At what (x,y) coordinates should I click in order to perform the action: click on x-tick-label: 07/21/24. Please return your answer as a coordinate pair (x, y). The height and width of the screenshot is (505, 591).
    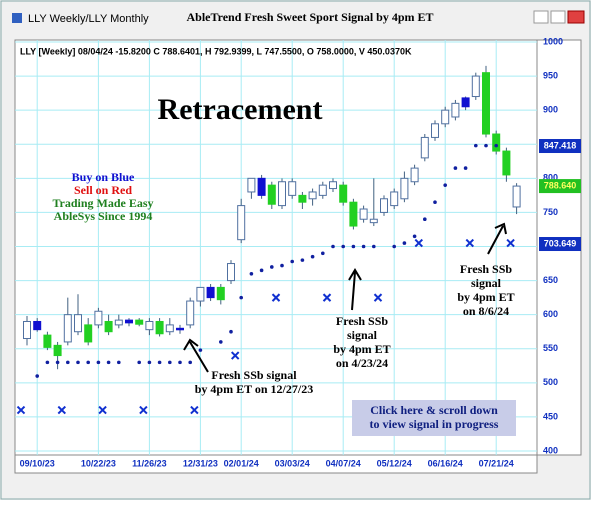
    Looking at the image, I should click on (496, 463).